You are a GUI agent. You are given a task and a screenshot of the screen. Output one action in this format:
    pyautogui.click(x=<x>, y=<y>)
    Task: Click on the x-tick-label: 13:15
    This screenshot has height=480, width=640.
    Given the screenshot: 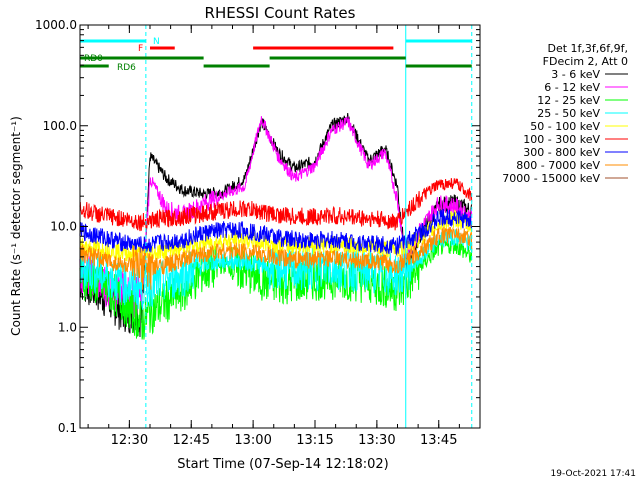 What is the action you would take?
    pyautogui.click(x=314, y=440)
    